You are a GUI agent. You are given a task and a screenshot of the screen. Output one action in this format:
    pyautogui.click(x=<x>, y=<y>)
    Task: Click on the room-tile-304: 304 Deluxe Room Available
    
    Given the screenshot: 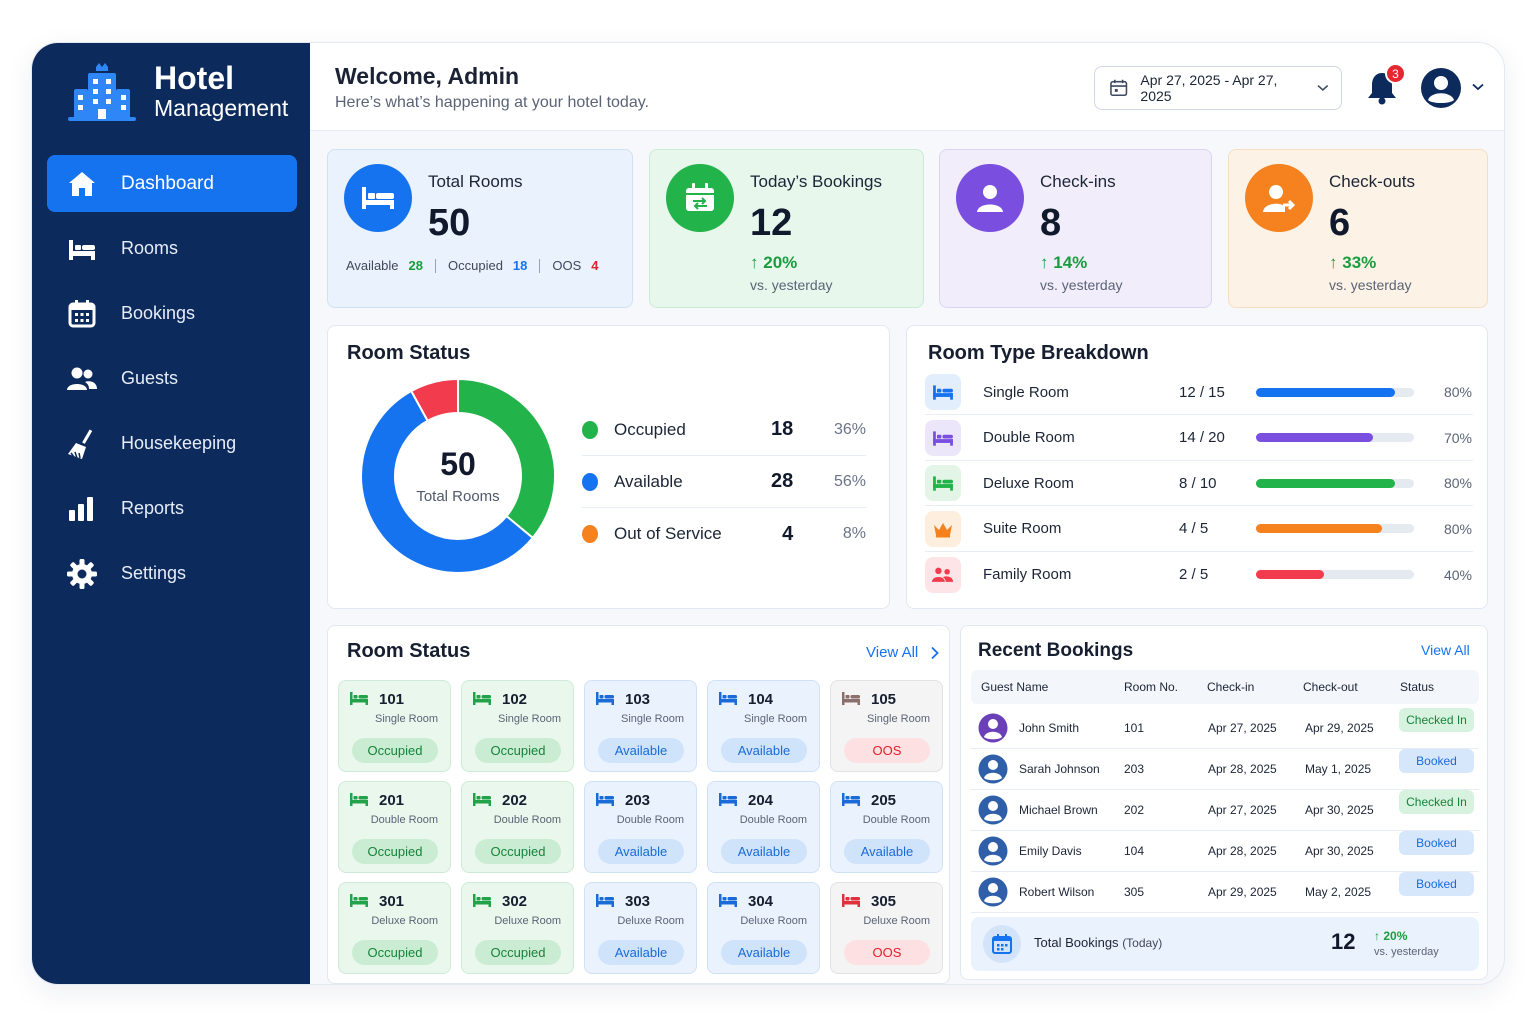 What is the action you would take?
    pyautogui.click(x=763, y=928)
    